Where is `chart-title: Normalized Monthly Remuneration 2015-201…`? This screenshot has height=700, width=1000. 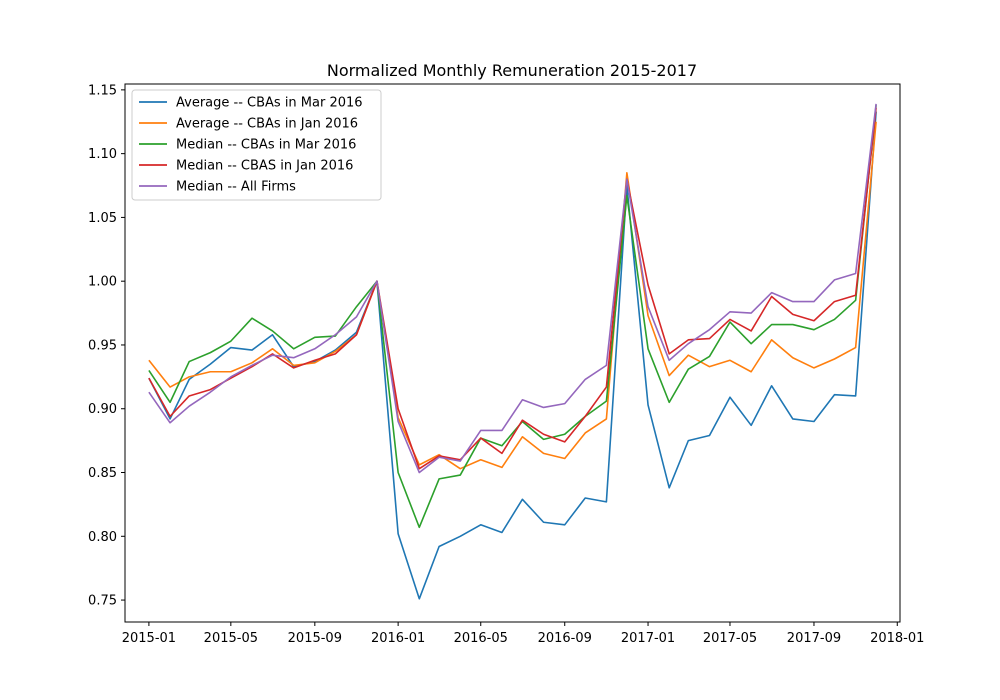 chart-title: Normalized Monthly Remuneration 2015-201… is located at coordinates (512, 70).